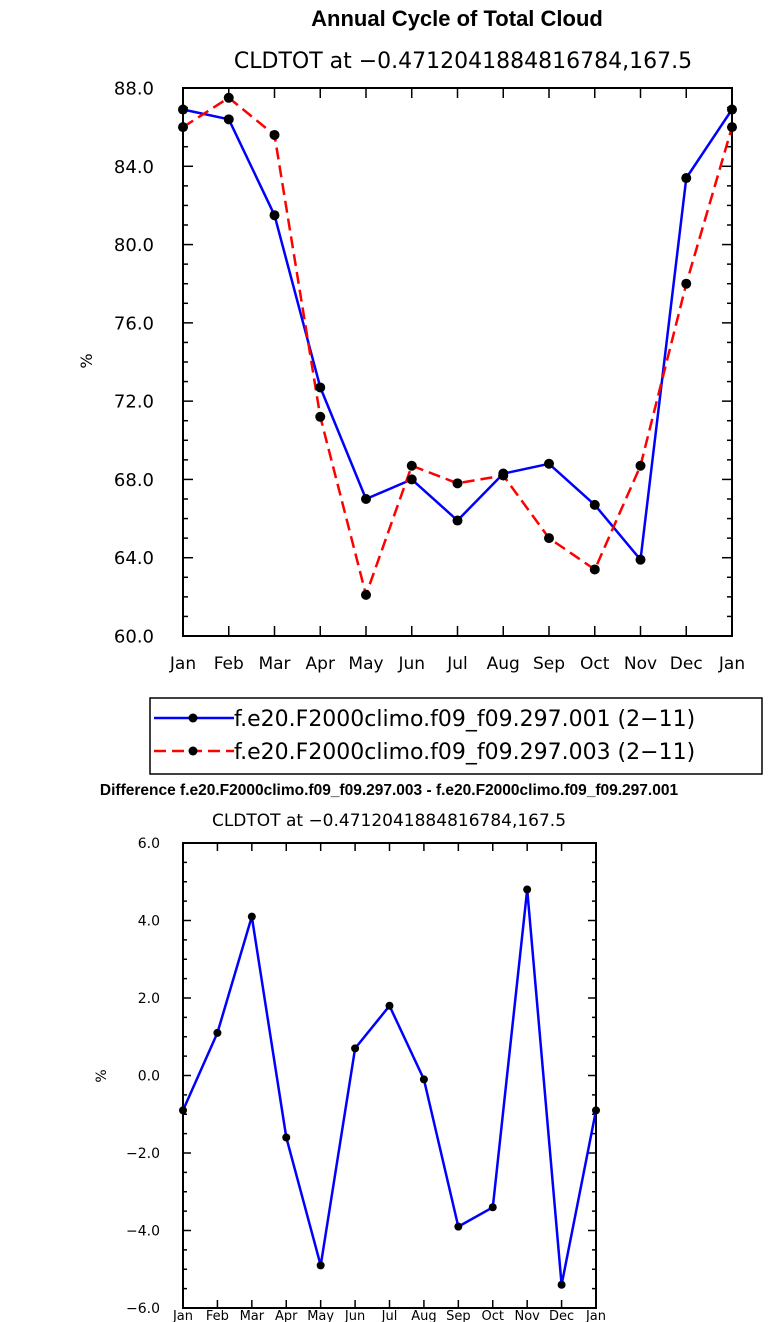  Describe the element at coordinates (229, 664) in the screenshot. I see `top-x-tick-label: Feb` at that location.